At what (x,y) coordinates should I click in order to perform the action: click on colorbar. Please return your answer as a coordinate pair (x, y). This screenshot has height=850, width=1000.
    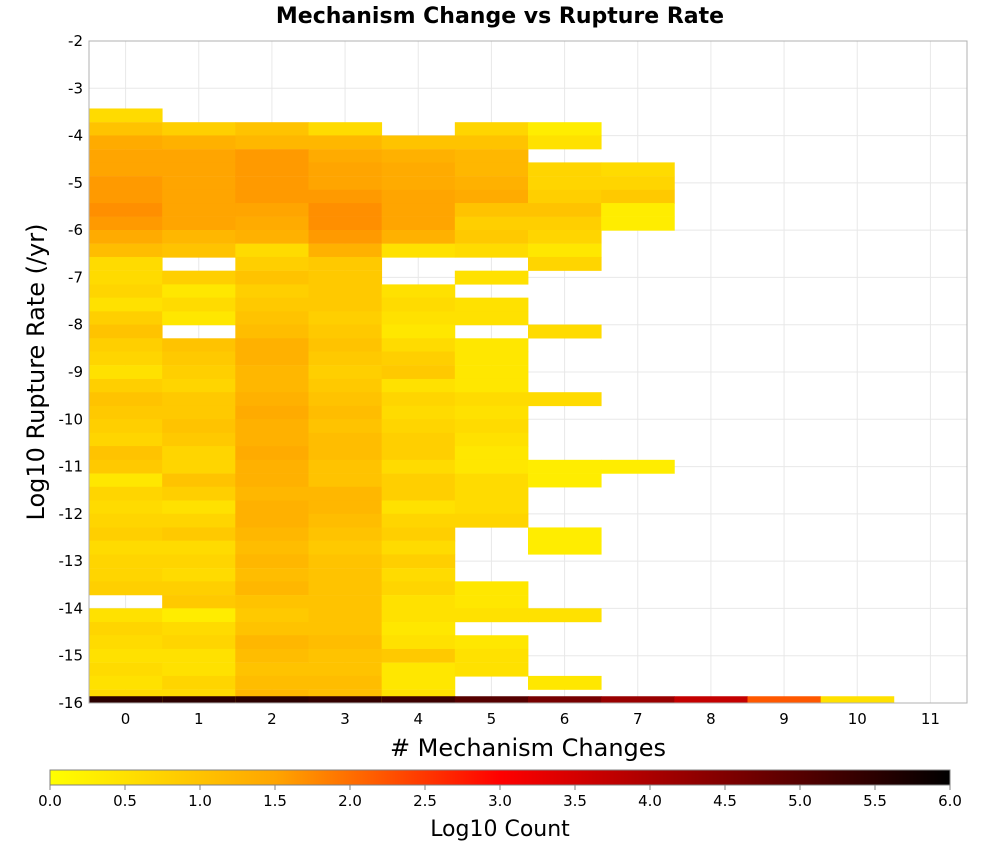
    Looking at the image, I should click on (500, 777).